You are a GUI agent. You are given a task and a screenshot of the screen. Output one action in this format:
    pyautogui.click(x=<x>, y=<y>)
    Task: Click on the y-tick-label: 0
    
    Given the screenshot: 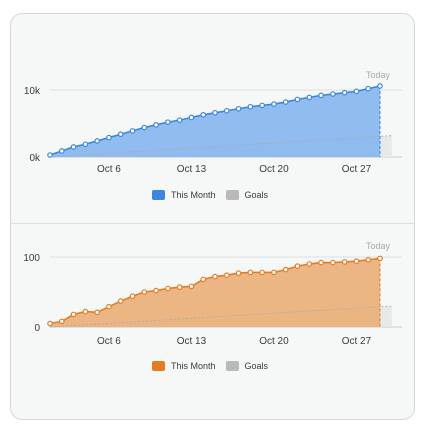 What is the action you would take?
    pyautogui.click(x=37, y=328)
    